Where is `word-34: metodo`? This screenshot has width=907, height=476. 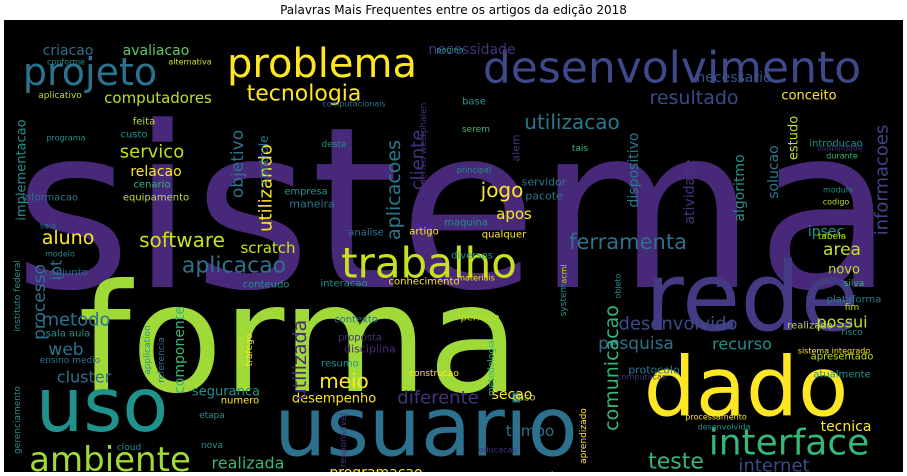 word-34: metodo is located at coordinates (75, 320).